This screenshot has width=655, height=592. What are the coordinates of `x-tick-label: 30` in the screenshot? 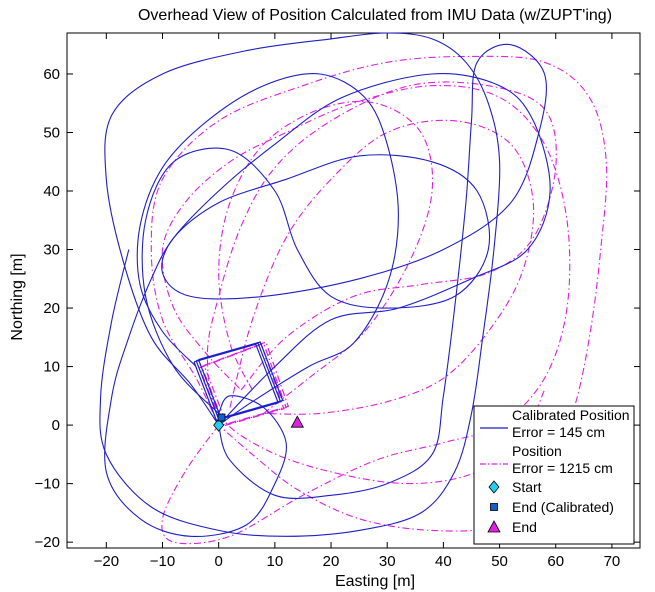 It's located at (387, 561).